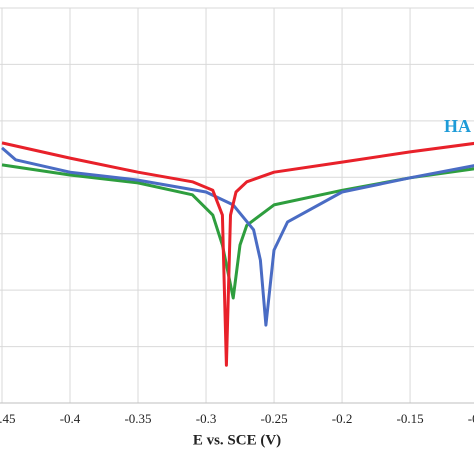  What do you see at coordinates (8, 418) in the screenshot?
I see `x-tick-label: -0.45` at bounding box center [8, 418].